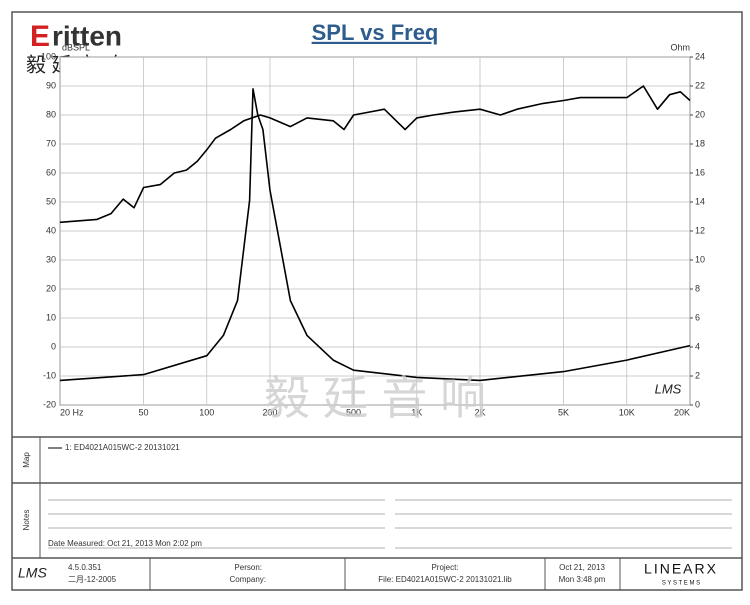 The width and height of the screenshot is (750, 605). I want to click on y-axis-label: dBSPL, so click(76, 47).